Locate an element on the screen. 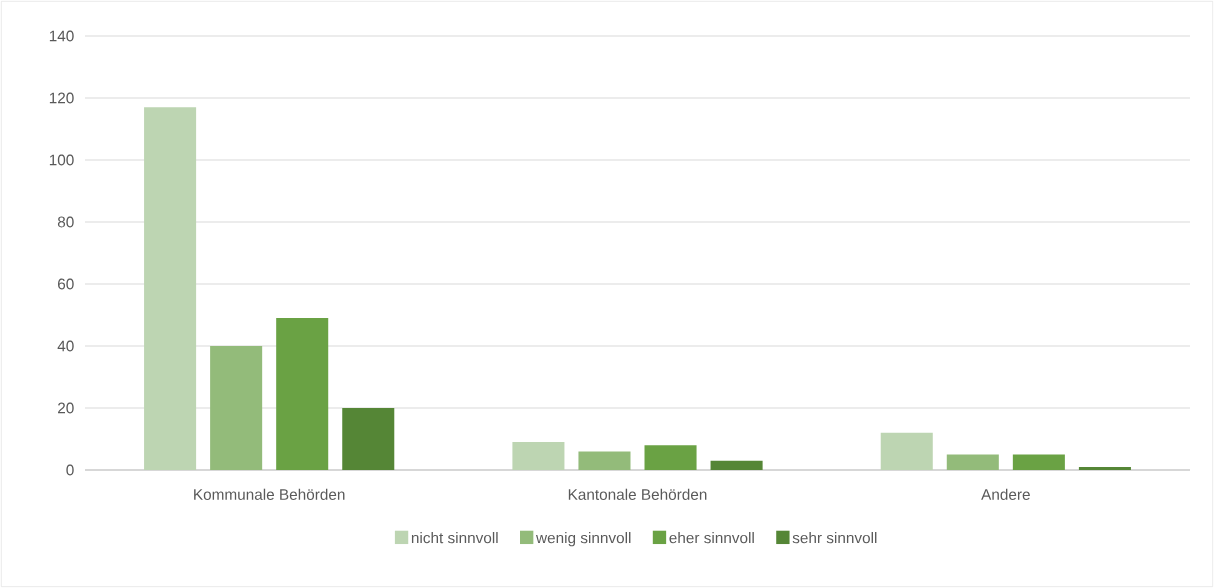  legend-label: nicht sinnvoll is located at coordinates (454, 538).